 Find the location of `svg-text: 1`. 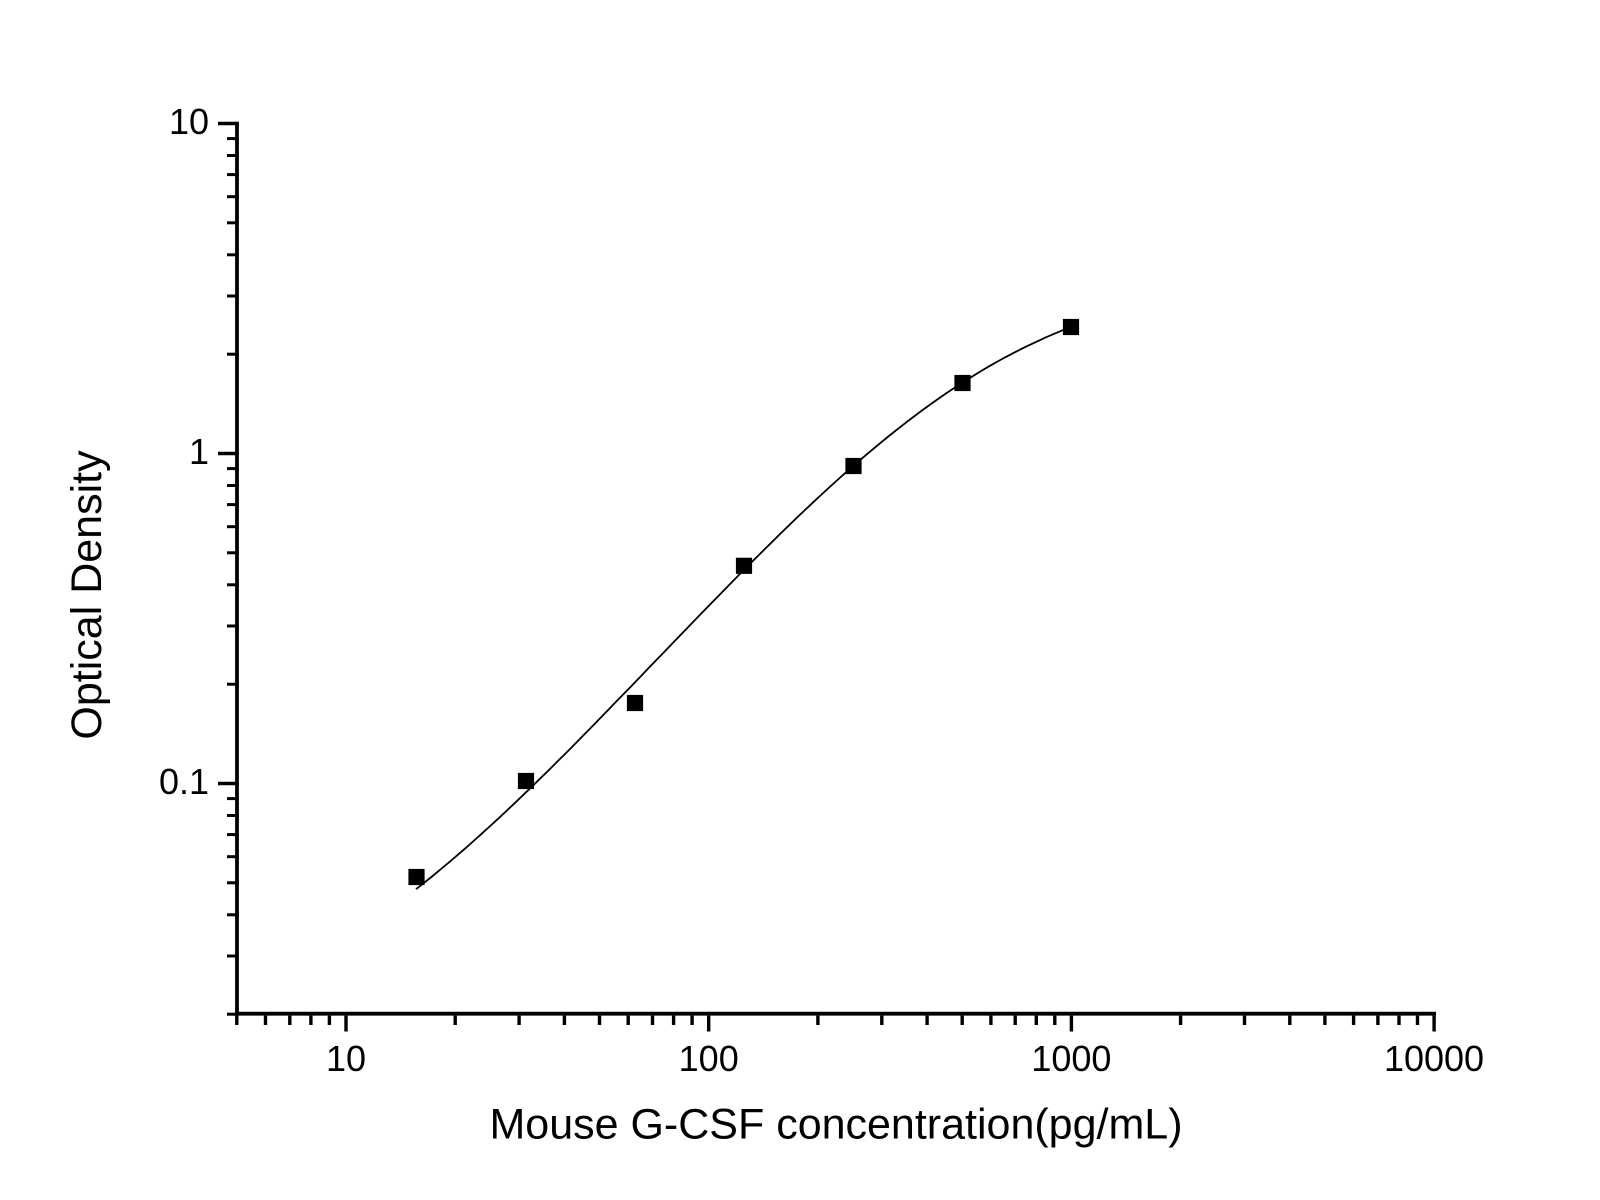

svg-text: 1 is located at coordinates (199, 451).